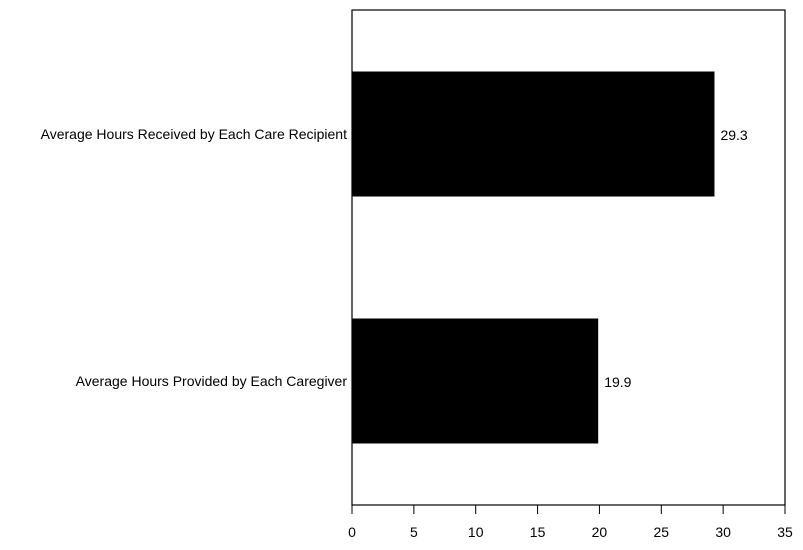 The height and width of the screenshot is (550, 803). Describe the element at coordinates (414, 532) in the screenshot. I see `x-tick-label: 5` at that location.